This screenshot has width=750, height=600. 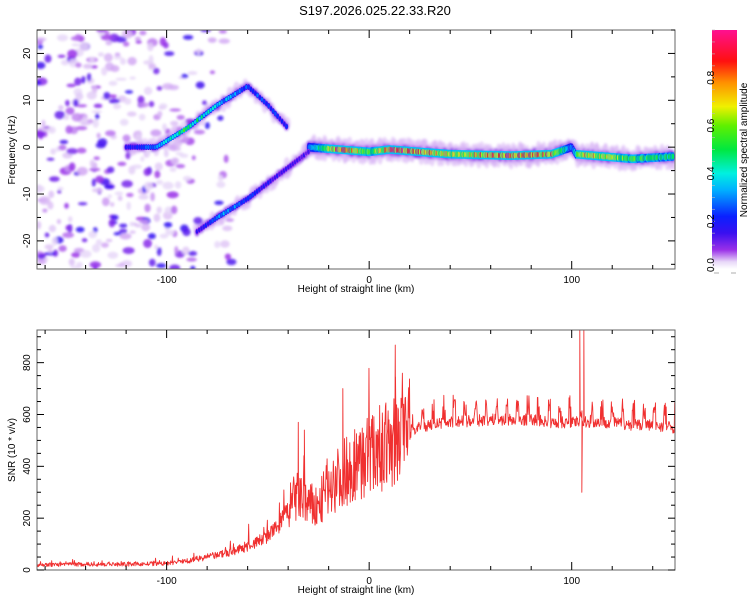 I want to click on heatmap-y-tick-label: 0, so click(x=27, y=147).